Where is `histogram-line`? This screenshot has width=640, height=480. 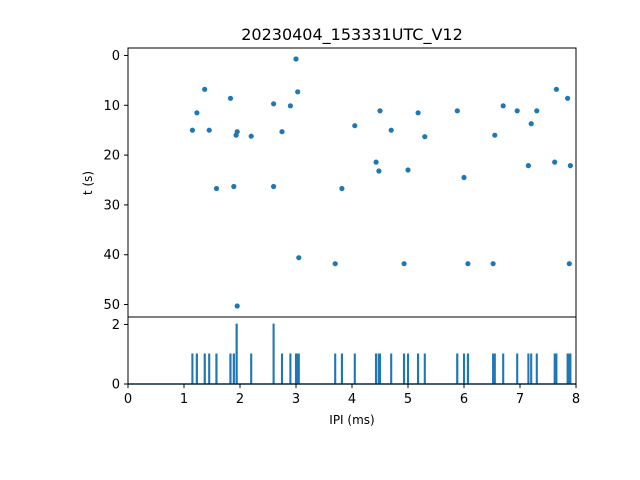
histogram-line is located at coordinates (352, 354).